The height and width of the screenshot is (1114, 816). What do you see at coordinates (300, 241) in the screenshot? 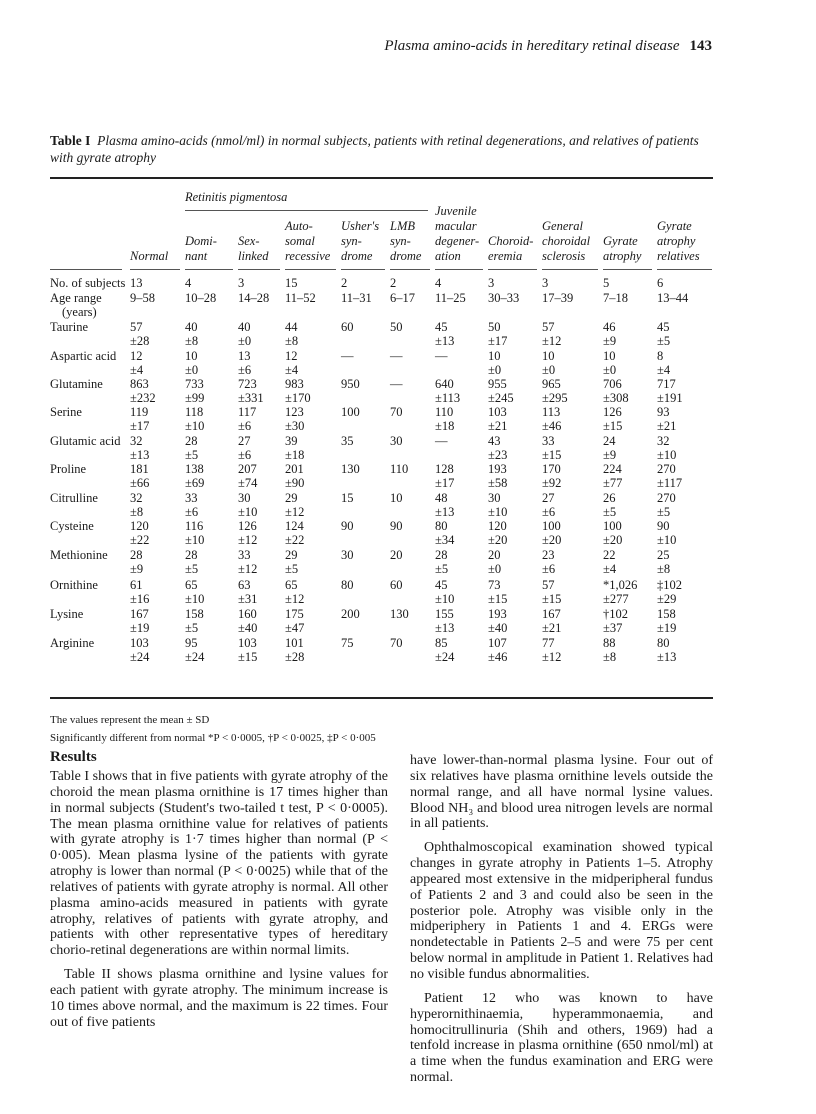
I see `column-header-line: somal` at bounding box center [300, 241].